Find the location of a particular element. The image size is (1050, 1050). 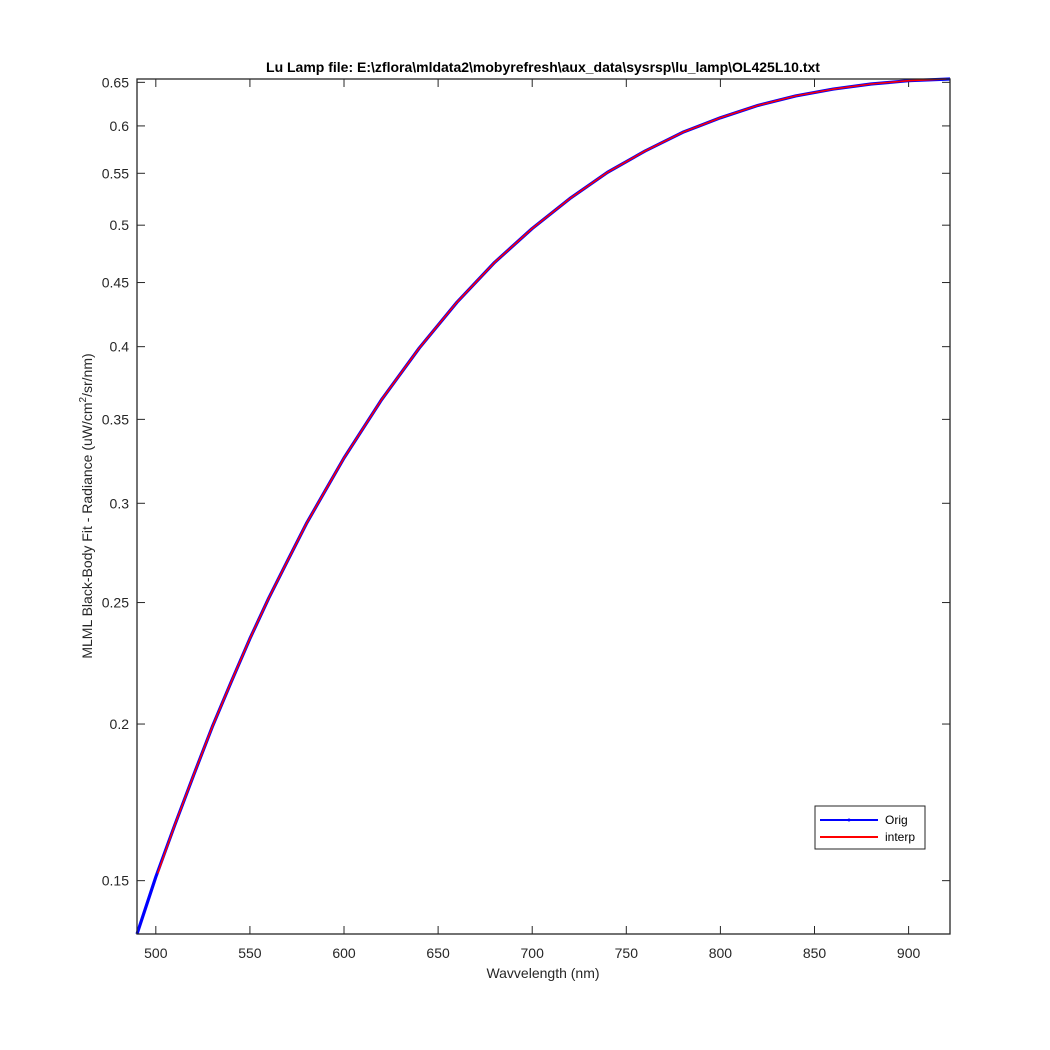

y-axis-label-tail: /sr/nm) is located at coordinates (87, 375).